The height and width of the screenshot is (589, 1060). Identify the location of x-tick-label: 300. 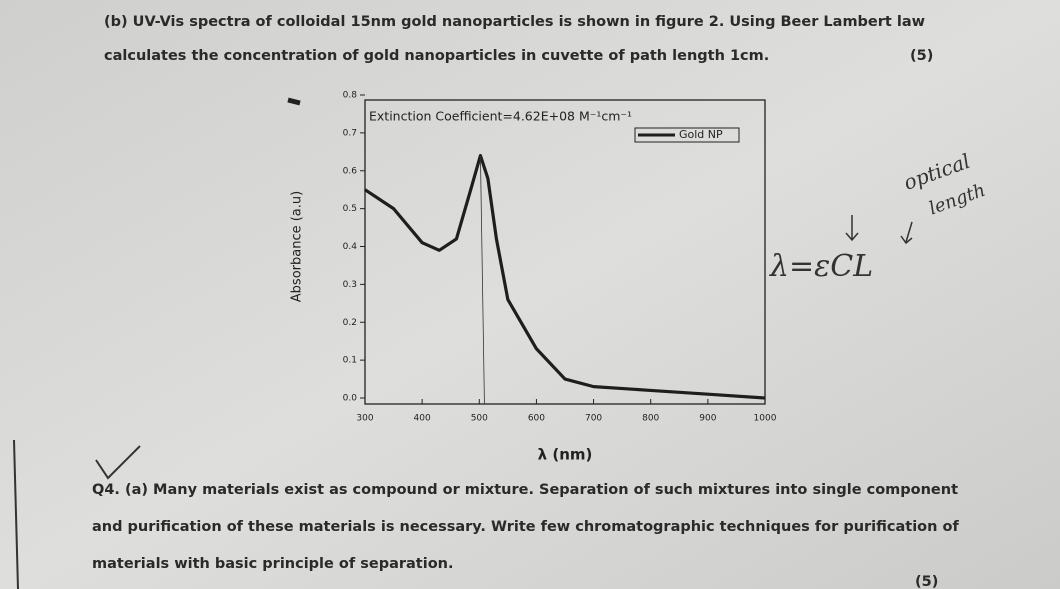
(364, 419).